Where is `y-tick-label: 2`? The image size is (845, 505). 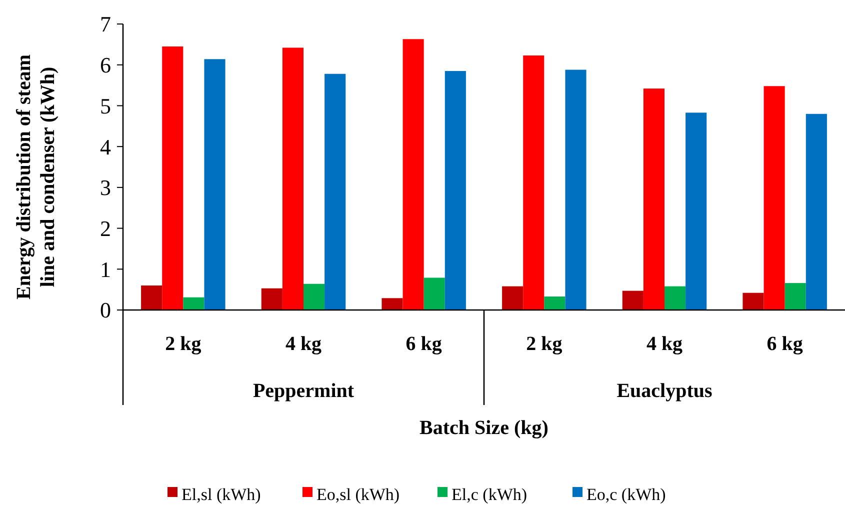
y-tick-label: 2 is located at coordinates (105, 228).